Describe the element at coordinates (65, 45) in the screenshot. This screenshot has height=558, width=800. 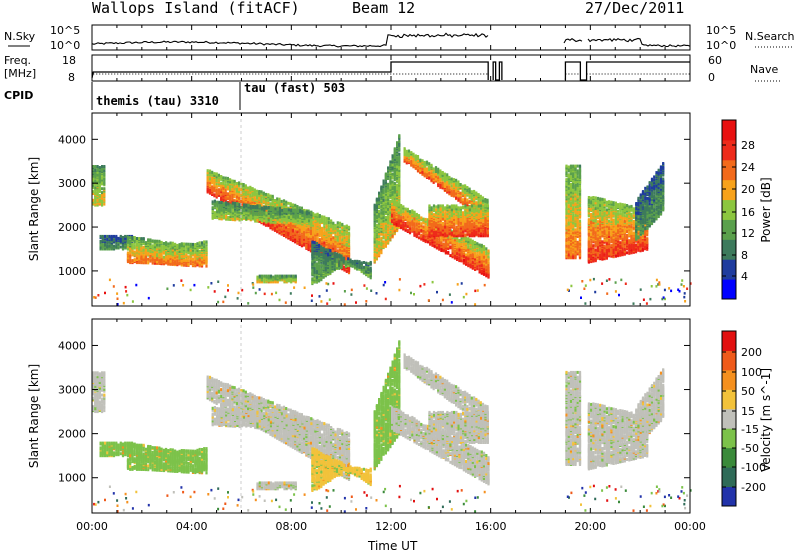
I see `nsky-tick-bottom: 10^0` at that location.